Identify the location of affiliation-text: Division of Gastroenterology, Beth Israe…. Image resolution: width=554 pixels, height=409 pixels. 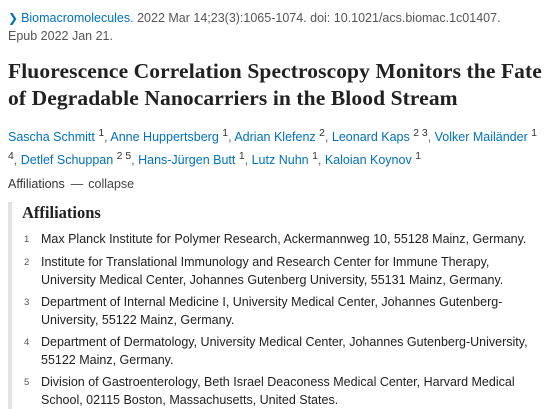
(278, 391).